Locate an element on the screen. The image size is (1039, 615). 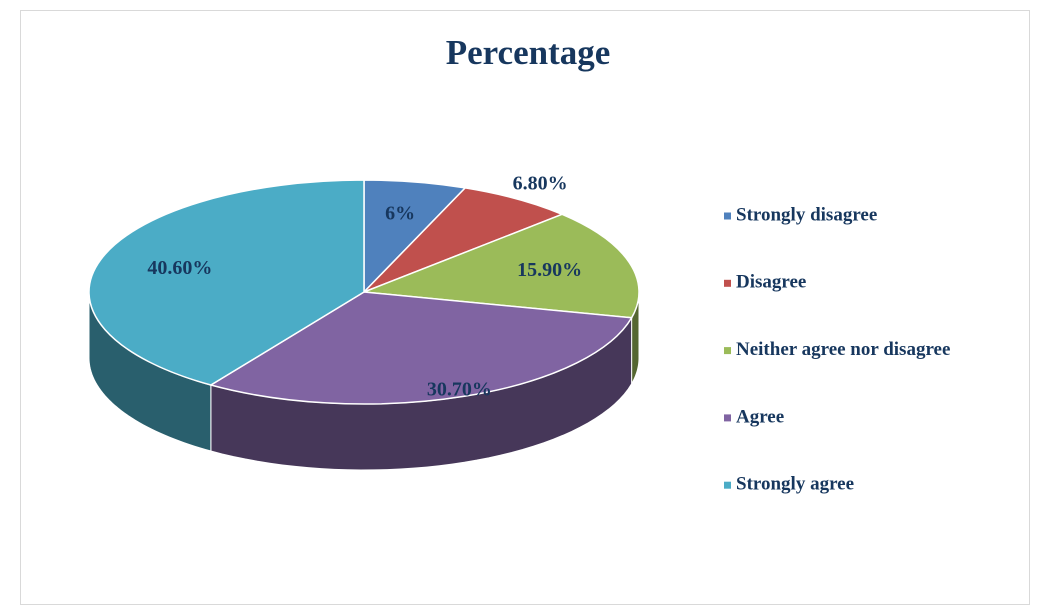
data-label: 30.70% is located at coordinates (459, 390).